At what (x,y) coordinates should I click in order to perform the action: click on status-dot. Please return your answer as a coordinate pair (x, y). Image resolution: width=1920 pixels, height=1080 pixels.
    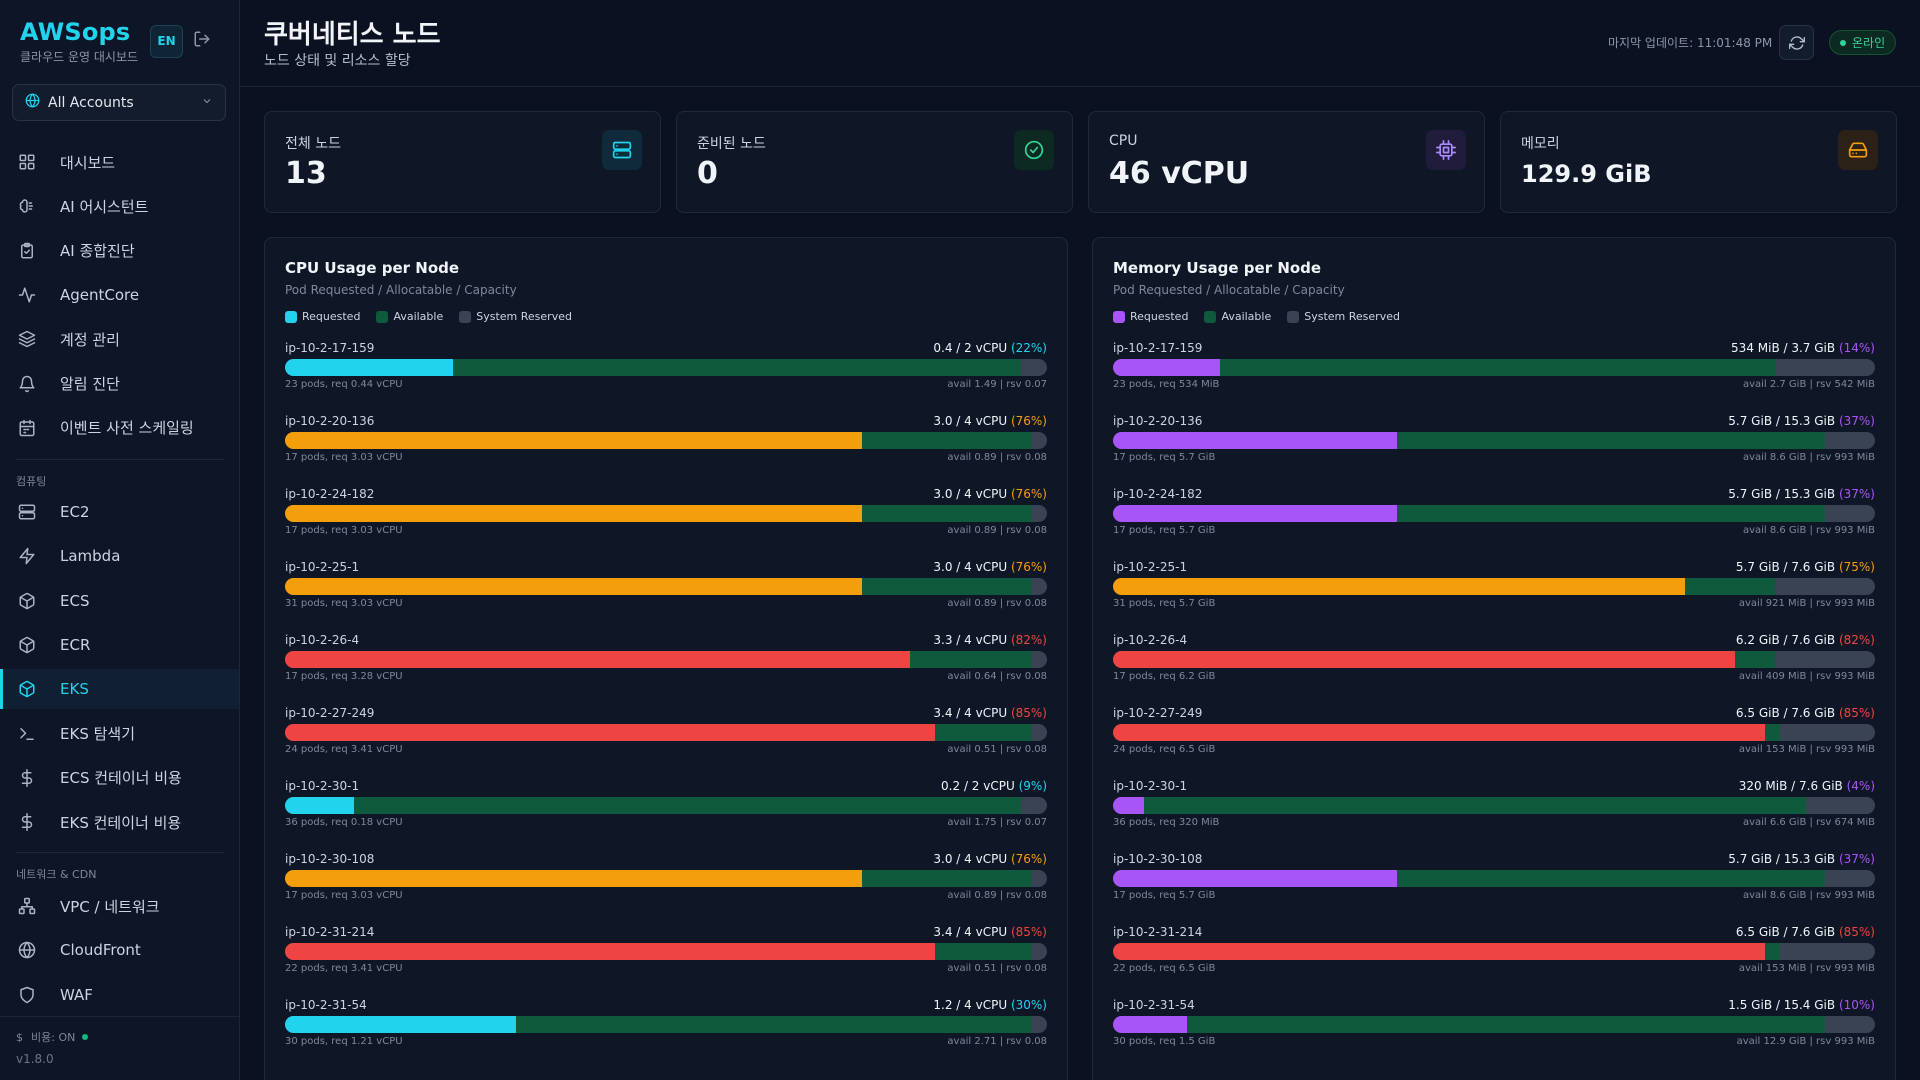
    Looking at the image, I should click on (1843, 42).